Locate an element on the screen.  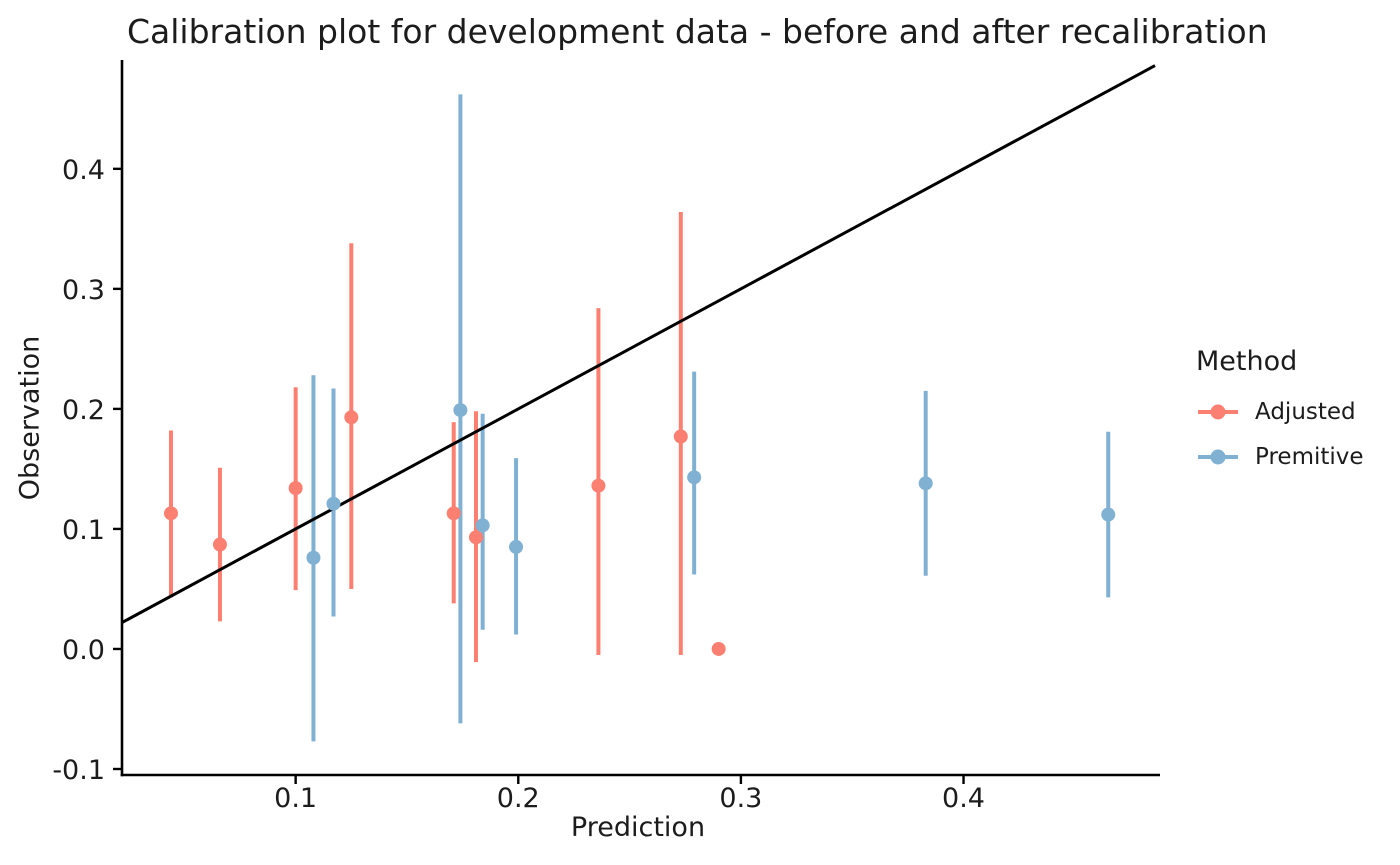
x-tick-label: 0.4 is located at coordinates (963, 798).